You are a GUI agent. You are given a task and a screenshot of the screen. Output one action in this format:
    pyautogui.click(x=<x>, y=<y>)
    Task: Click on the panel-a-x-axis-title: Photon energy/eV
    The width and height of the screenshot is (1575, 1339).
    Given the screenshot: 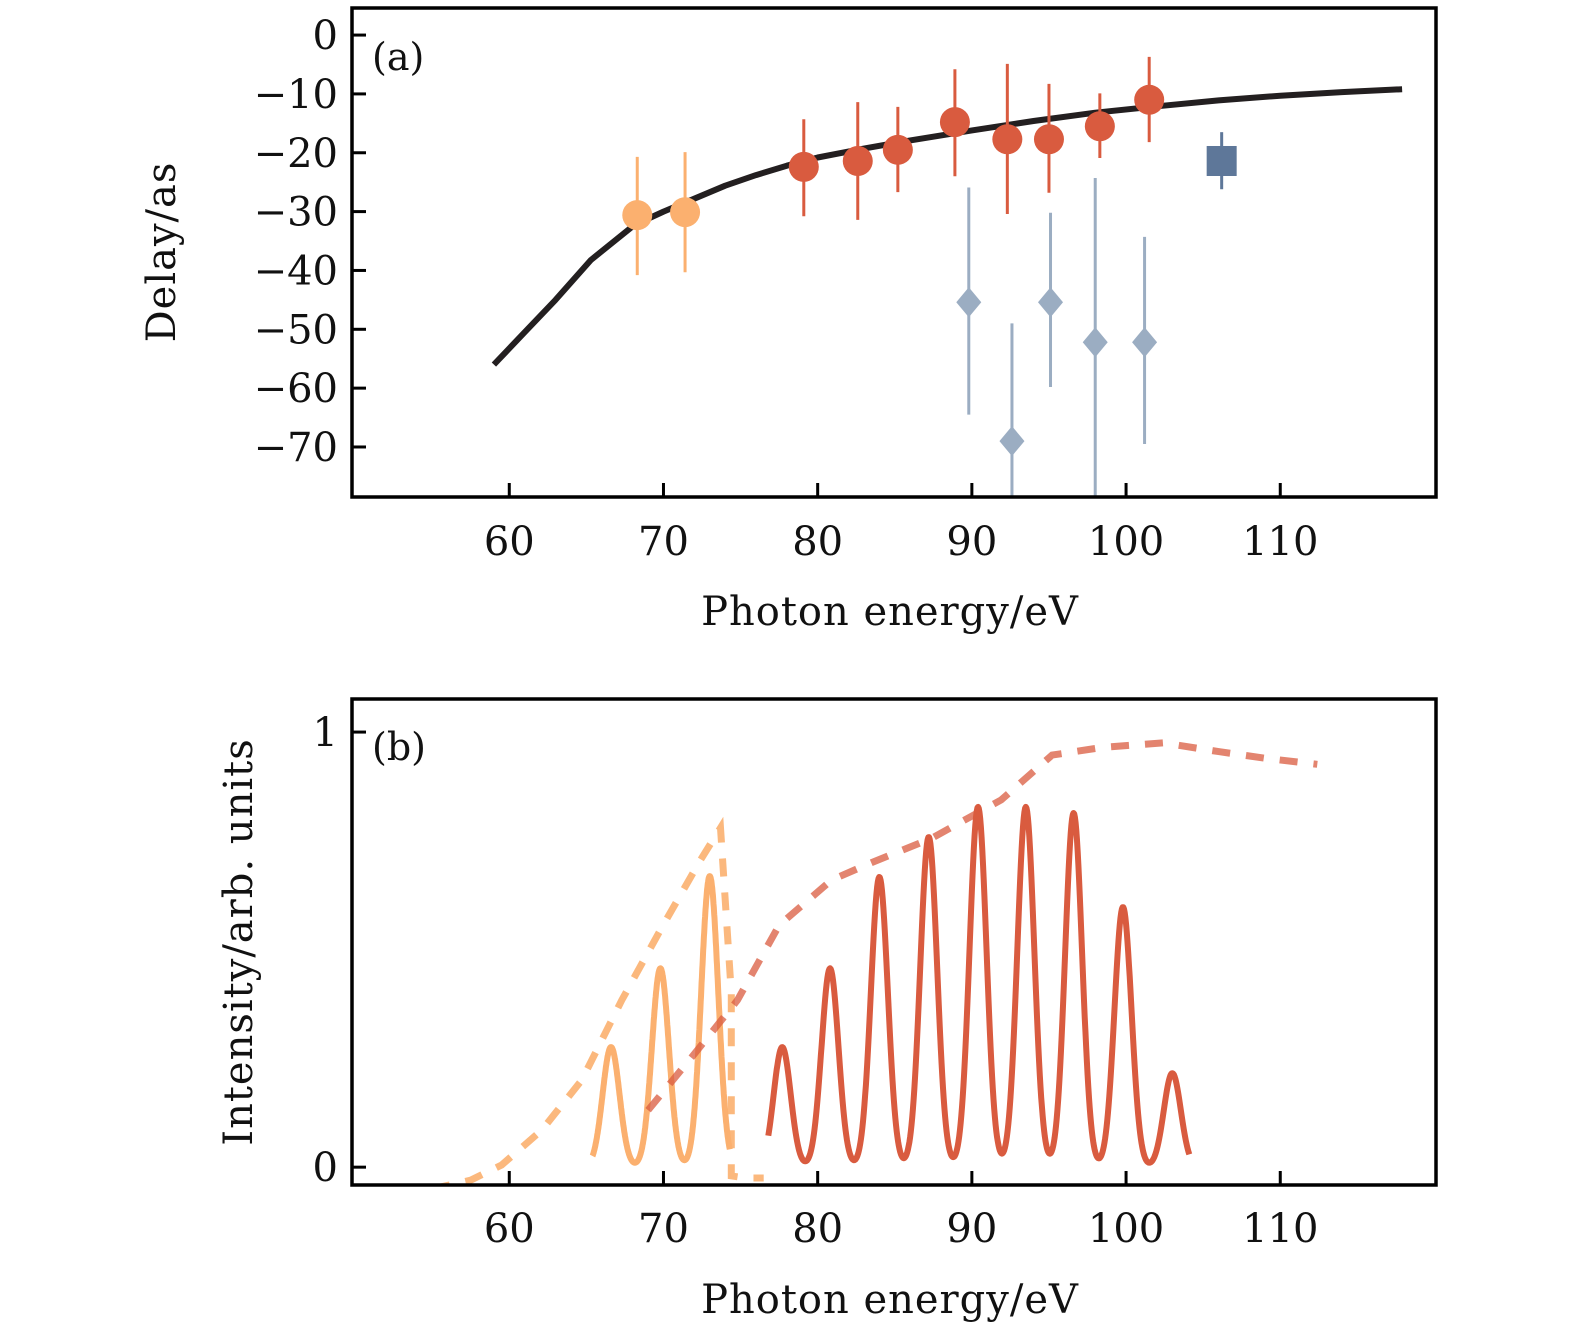 What is the action you would take?
    pyautogui.click(x=890, y=612)
    